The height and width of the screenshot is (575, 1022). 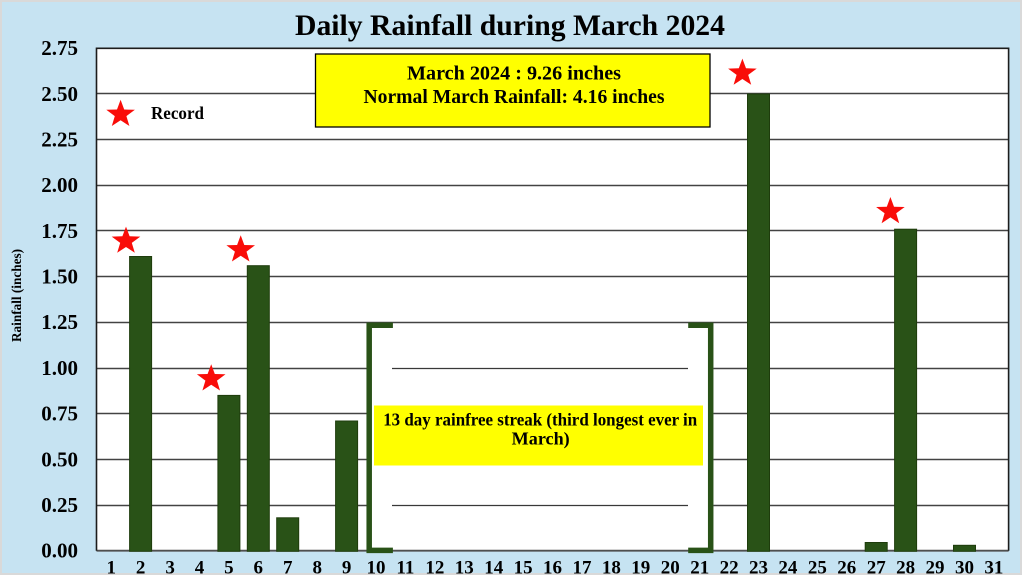 What do you see at coordinates (59, 505) in the screenshot?
I see `svg-text: 0.25` at bounding box center [59, 505].